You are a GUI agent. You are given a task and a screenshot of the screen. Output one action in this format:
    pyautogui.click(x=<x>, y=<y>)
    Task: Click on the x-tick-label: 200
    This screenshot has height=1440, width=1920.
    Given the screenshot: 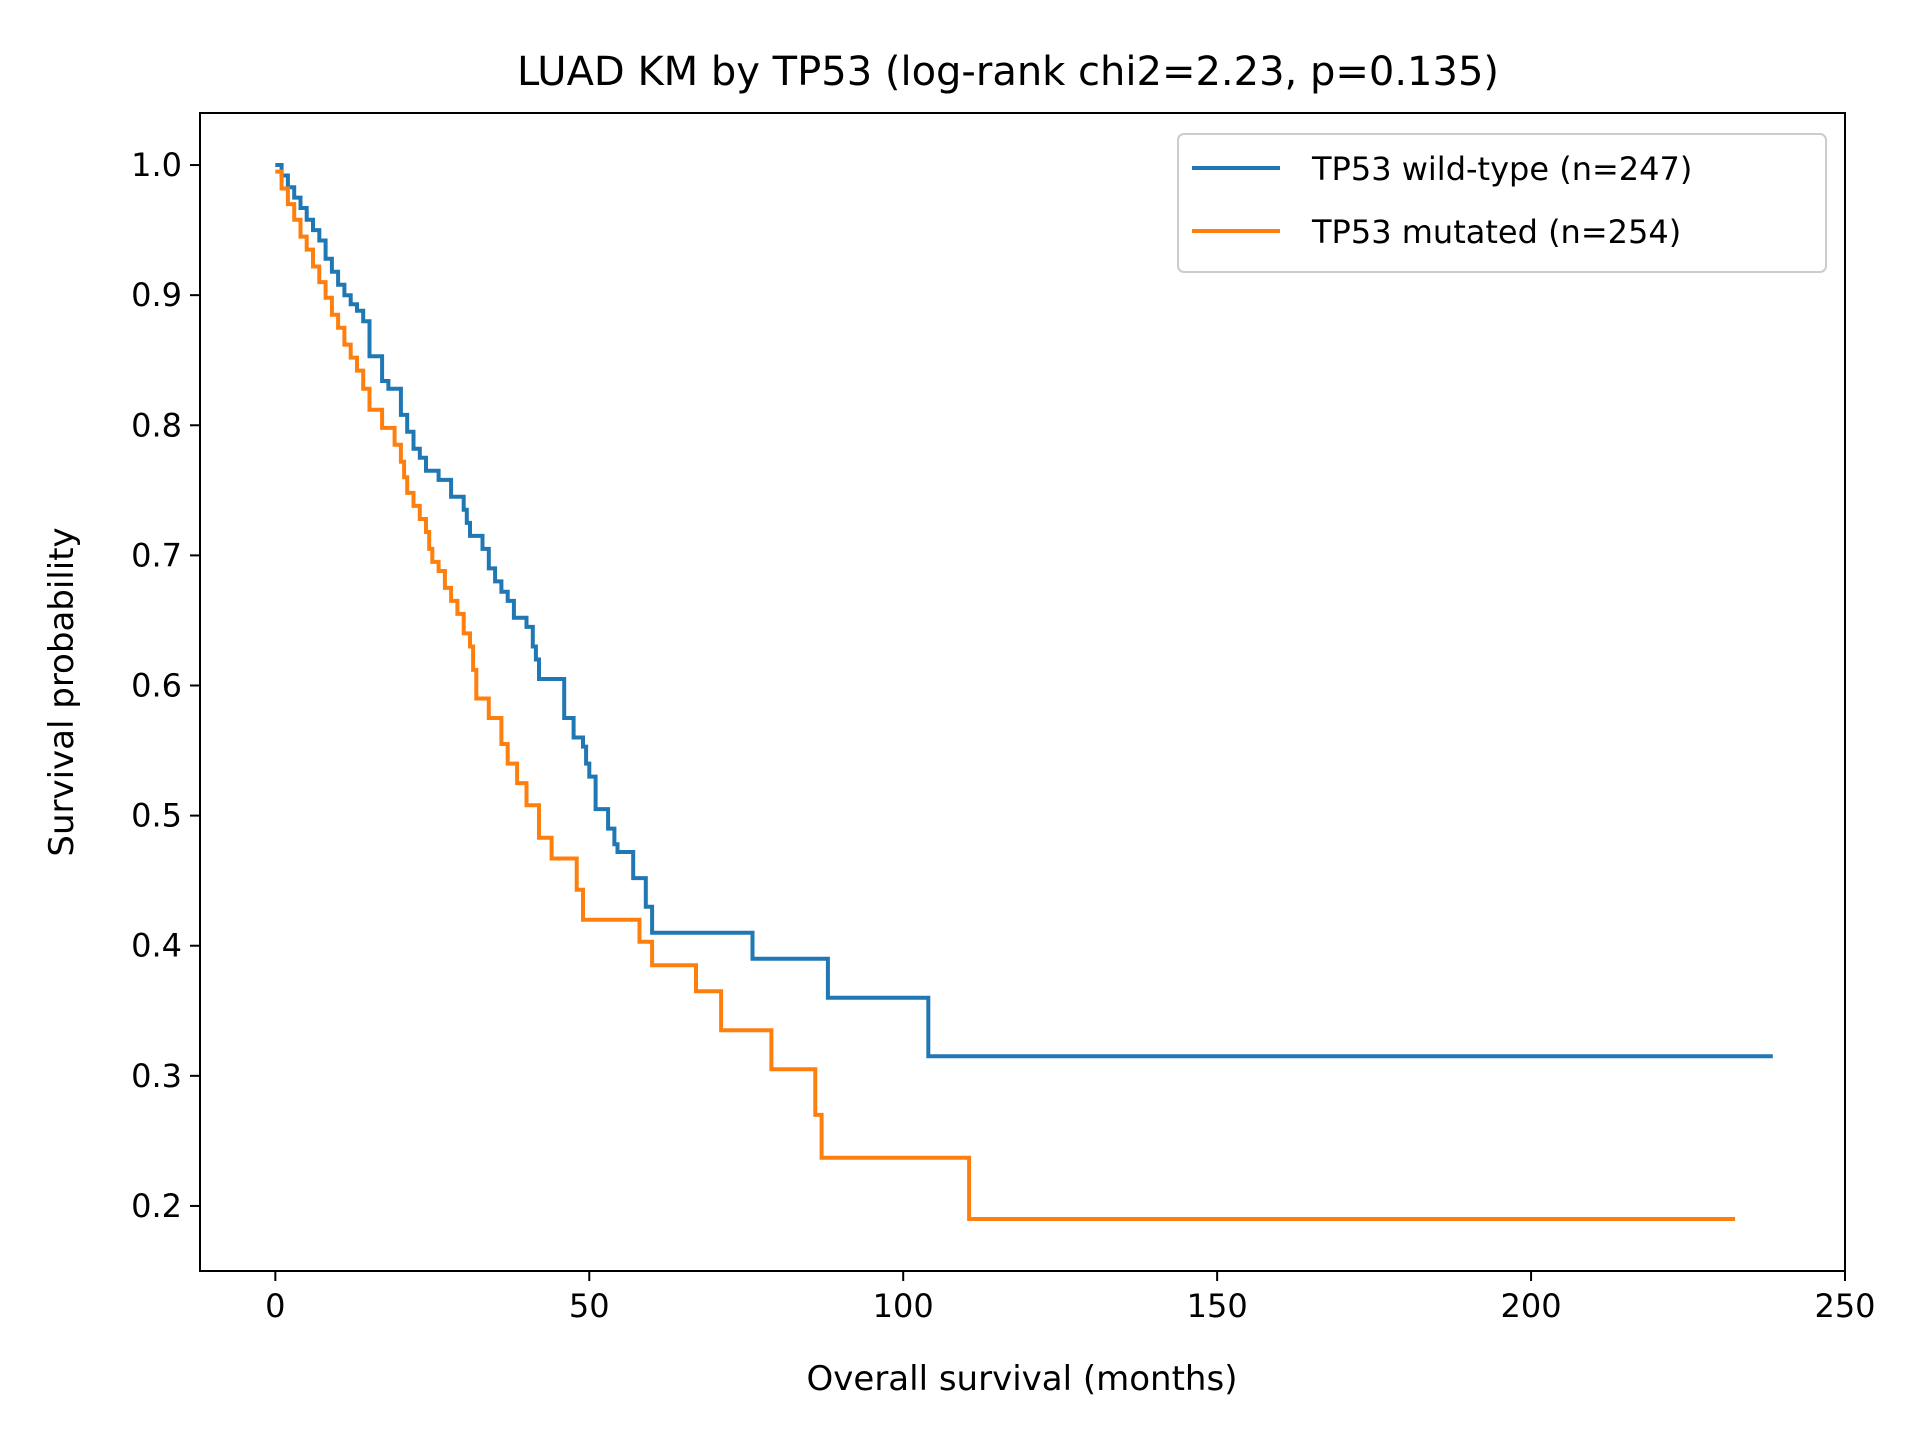 What is the action you would take?
    pyautogui.click(x=1531, y=1306)
    